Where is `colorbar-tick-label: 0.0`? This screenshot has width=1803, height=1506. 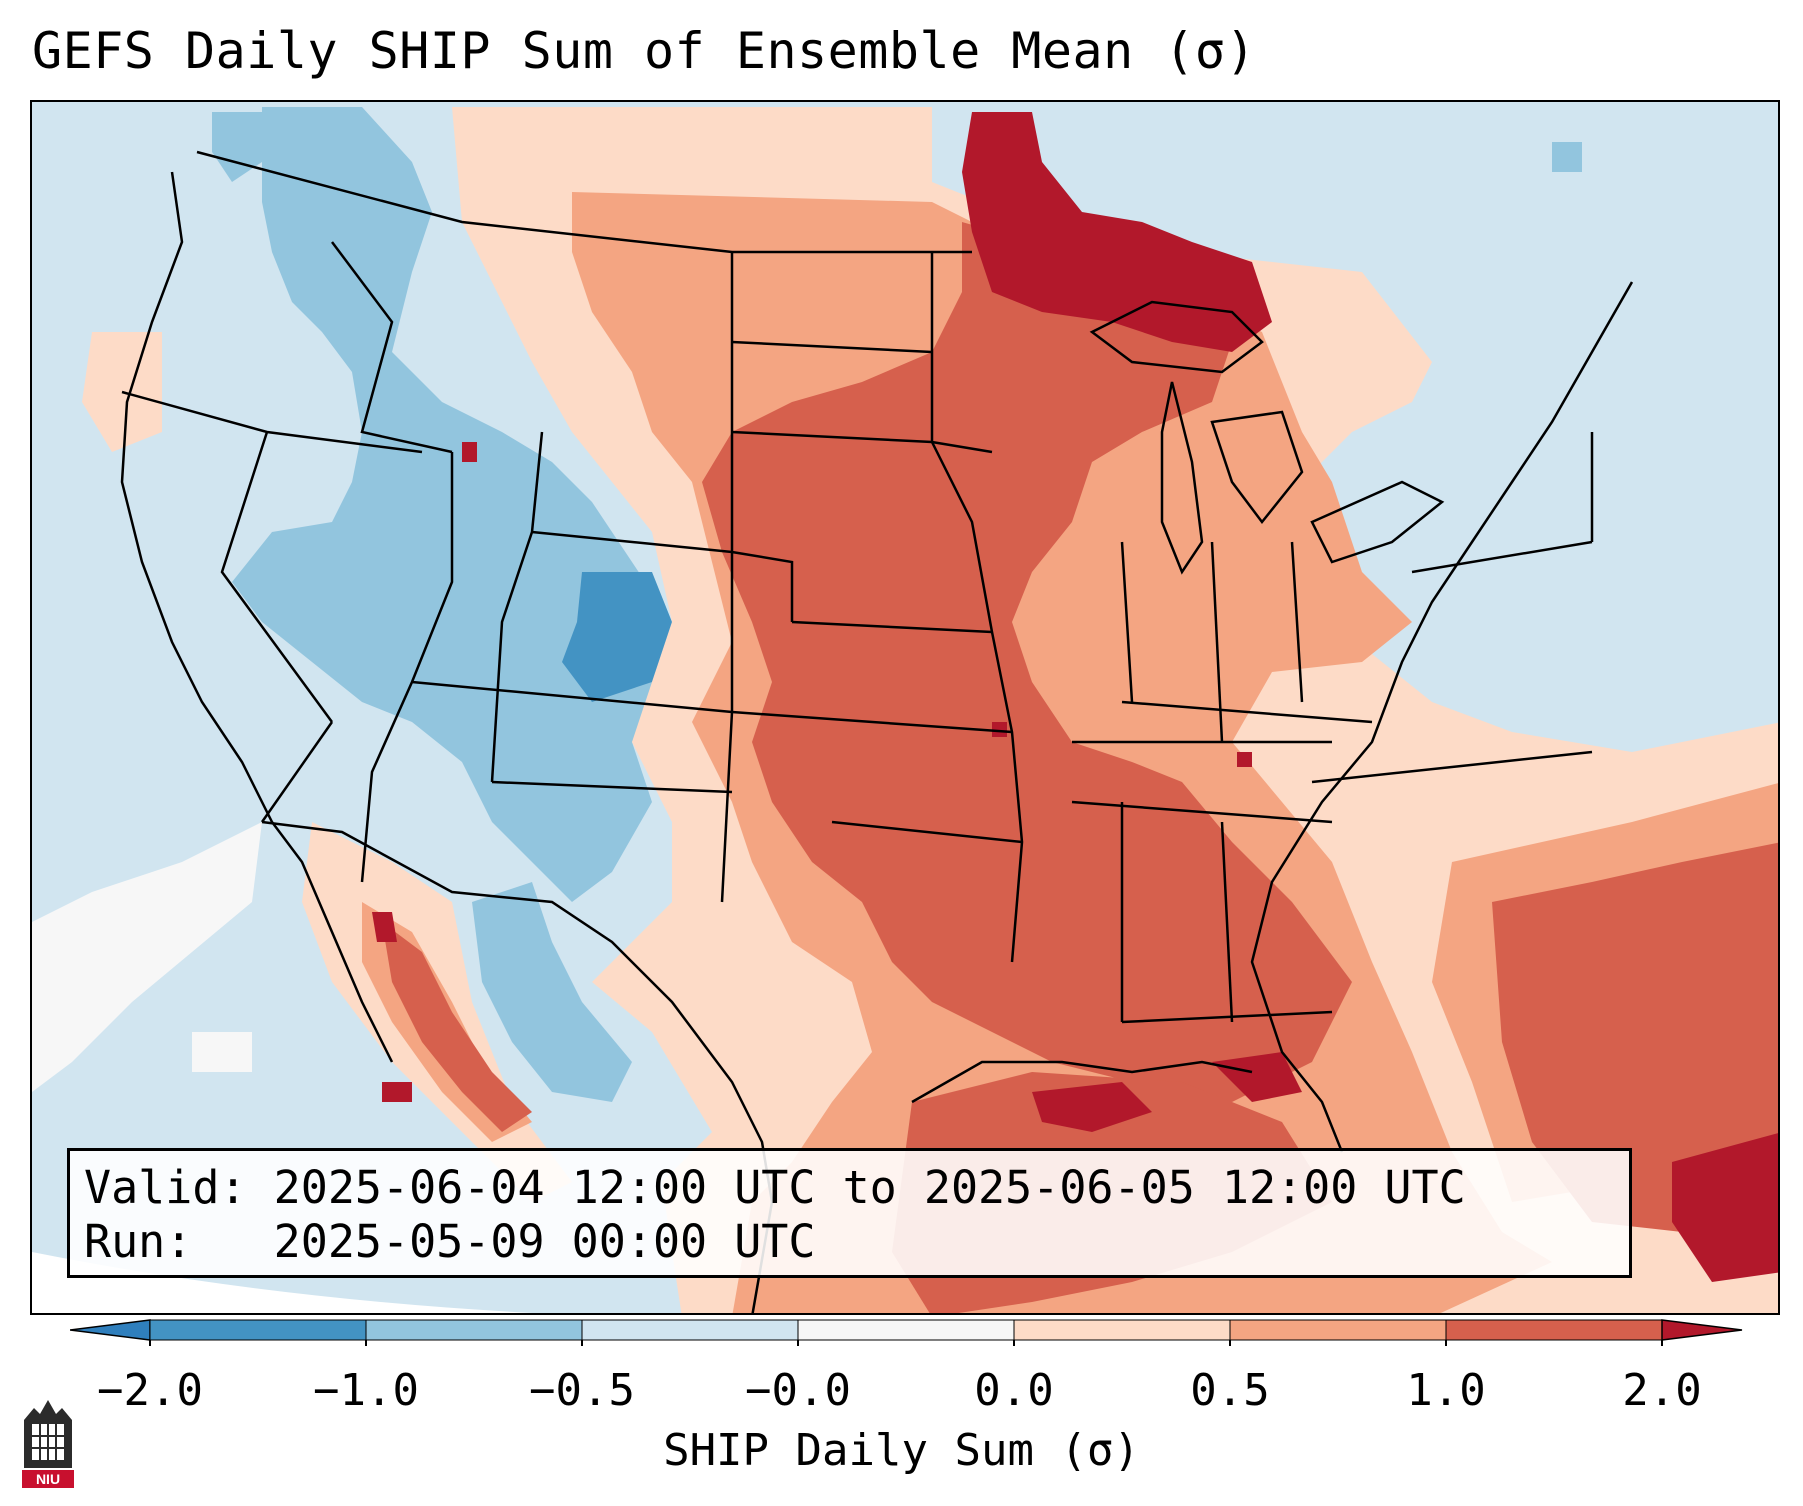 colorbar-tick-label: 0.0 is located at coordinates (1014, 1390).